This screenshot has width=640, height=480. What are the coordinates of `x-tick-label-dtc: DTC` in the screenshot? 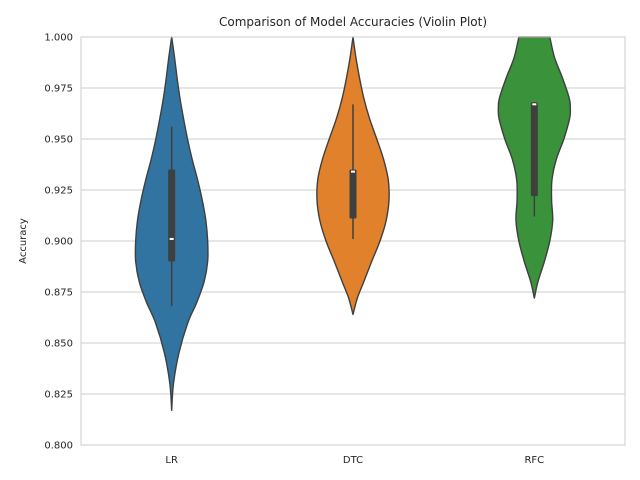 It's located at (353, 460).